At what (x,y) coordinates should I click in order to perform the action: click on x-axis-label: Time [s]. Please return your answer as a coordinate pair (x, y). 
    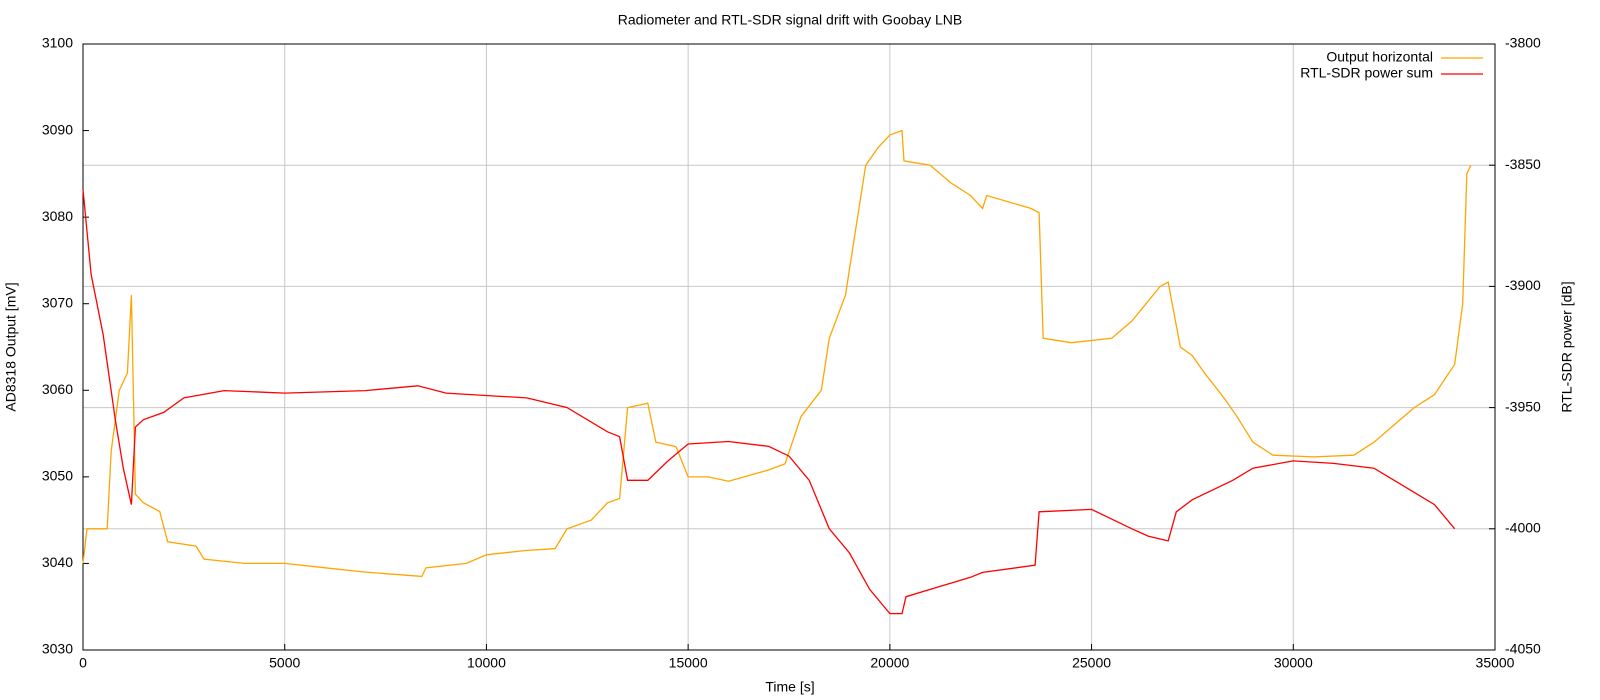
    Looking at the image, I should click on (789, 687).